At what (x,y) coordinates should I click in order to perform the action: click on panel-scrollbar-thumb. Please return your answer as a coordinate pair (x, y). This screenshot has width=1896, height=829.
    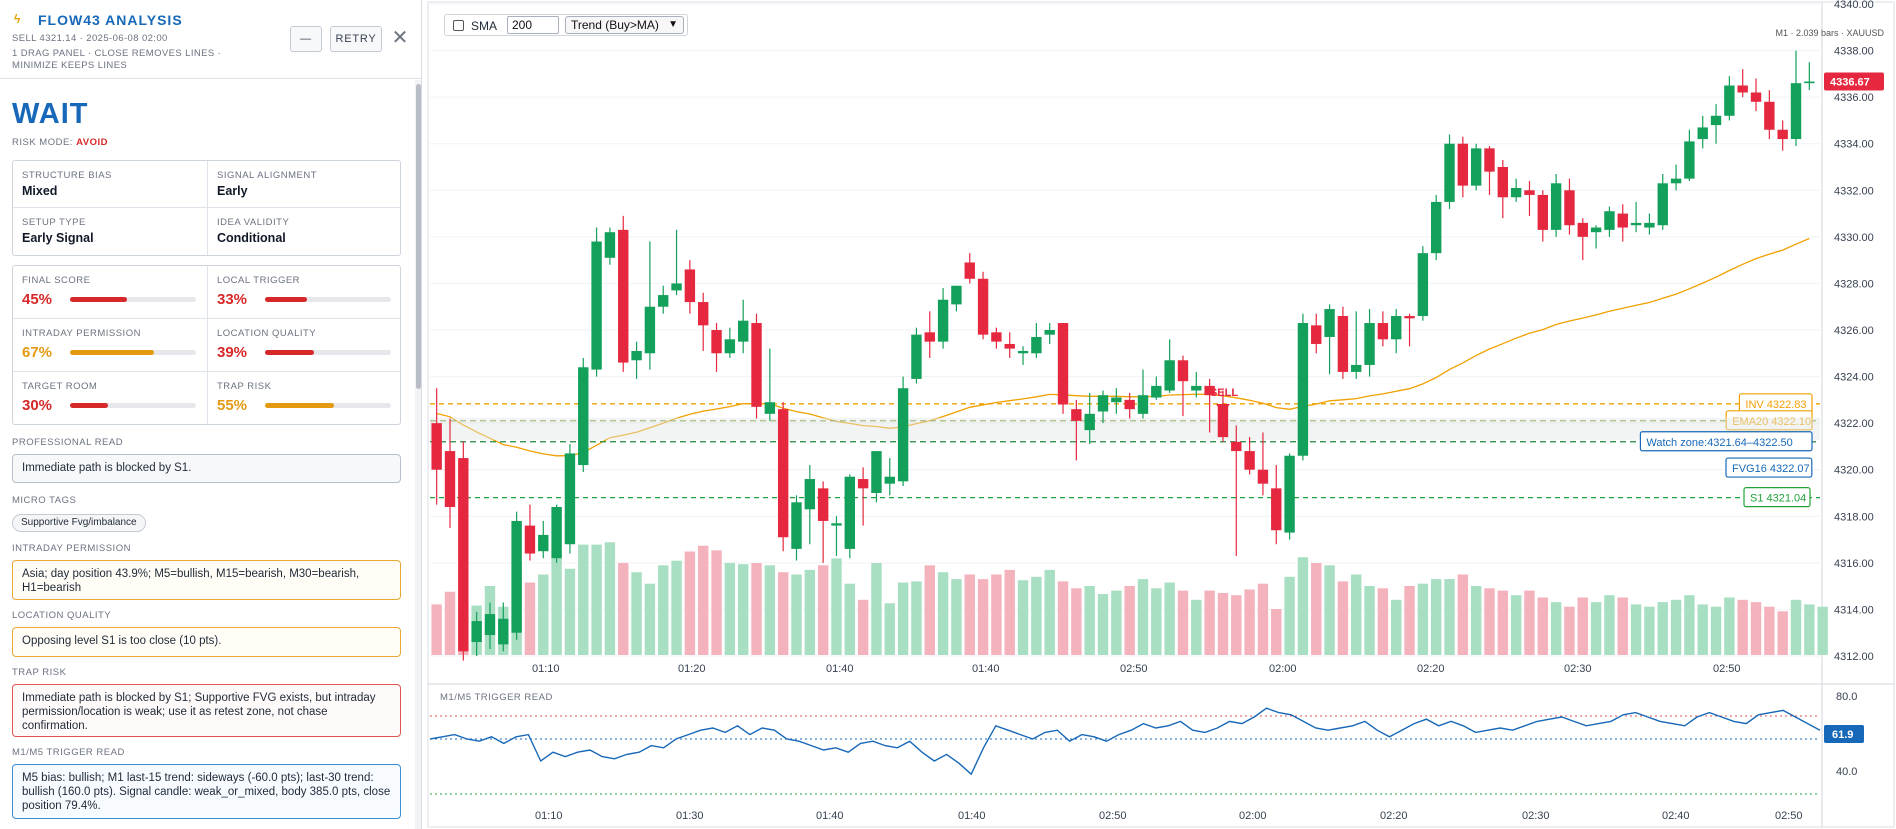
    Looking at the image, I should click on (418, 236).